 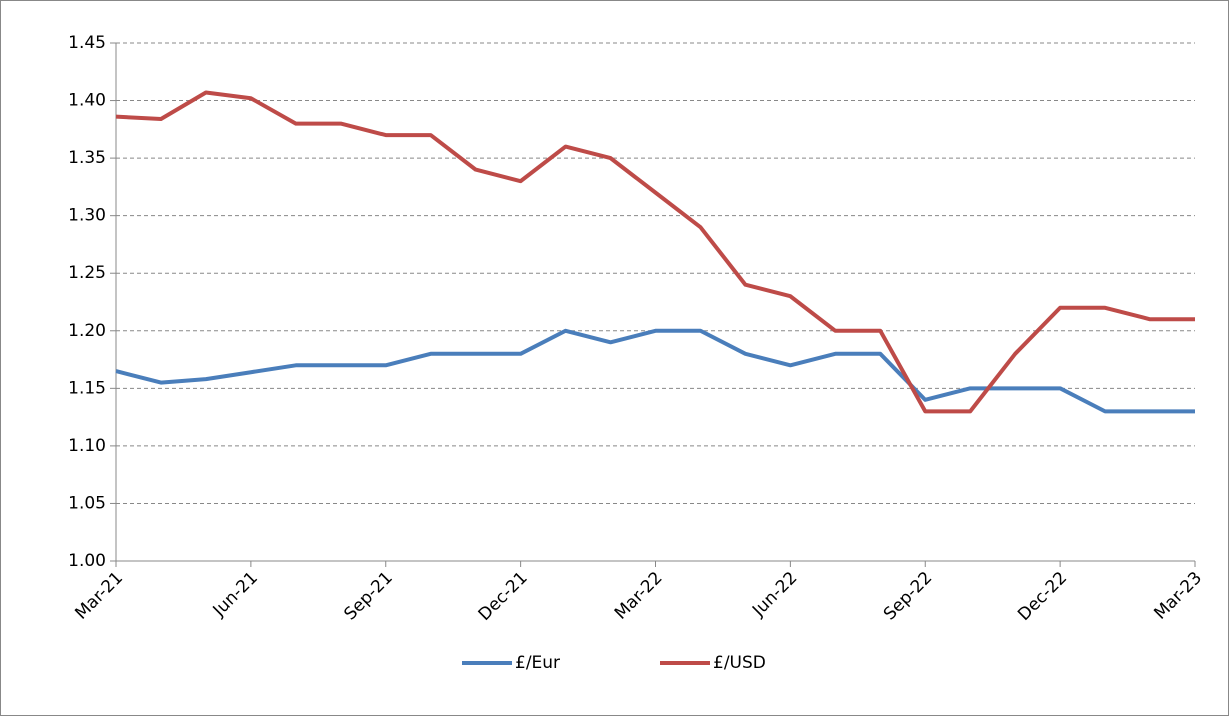 I want to click on y-tick-label: 1.20, so click(x=87, y=331).